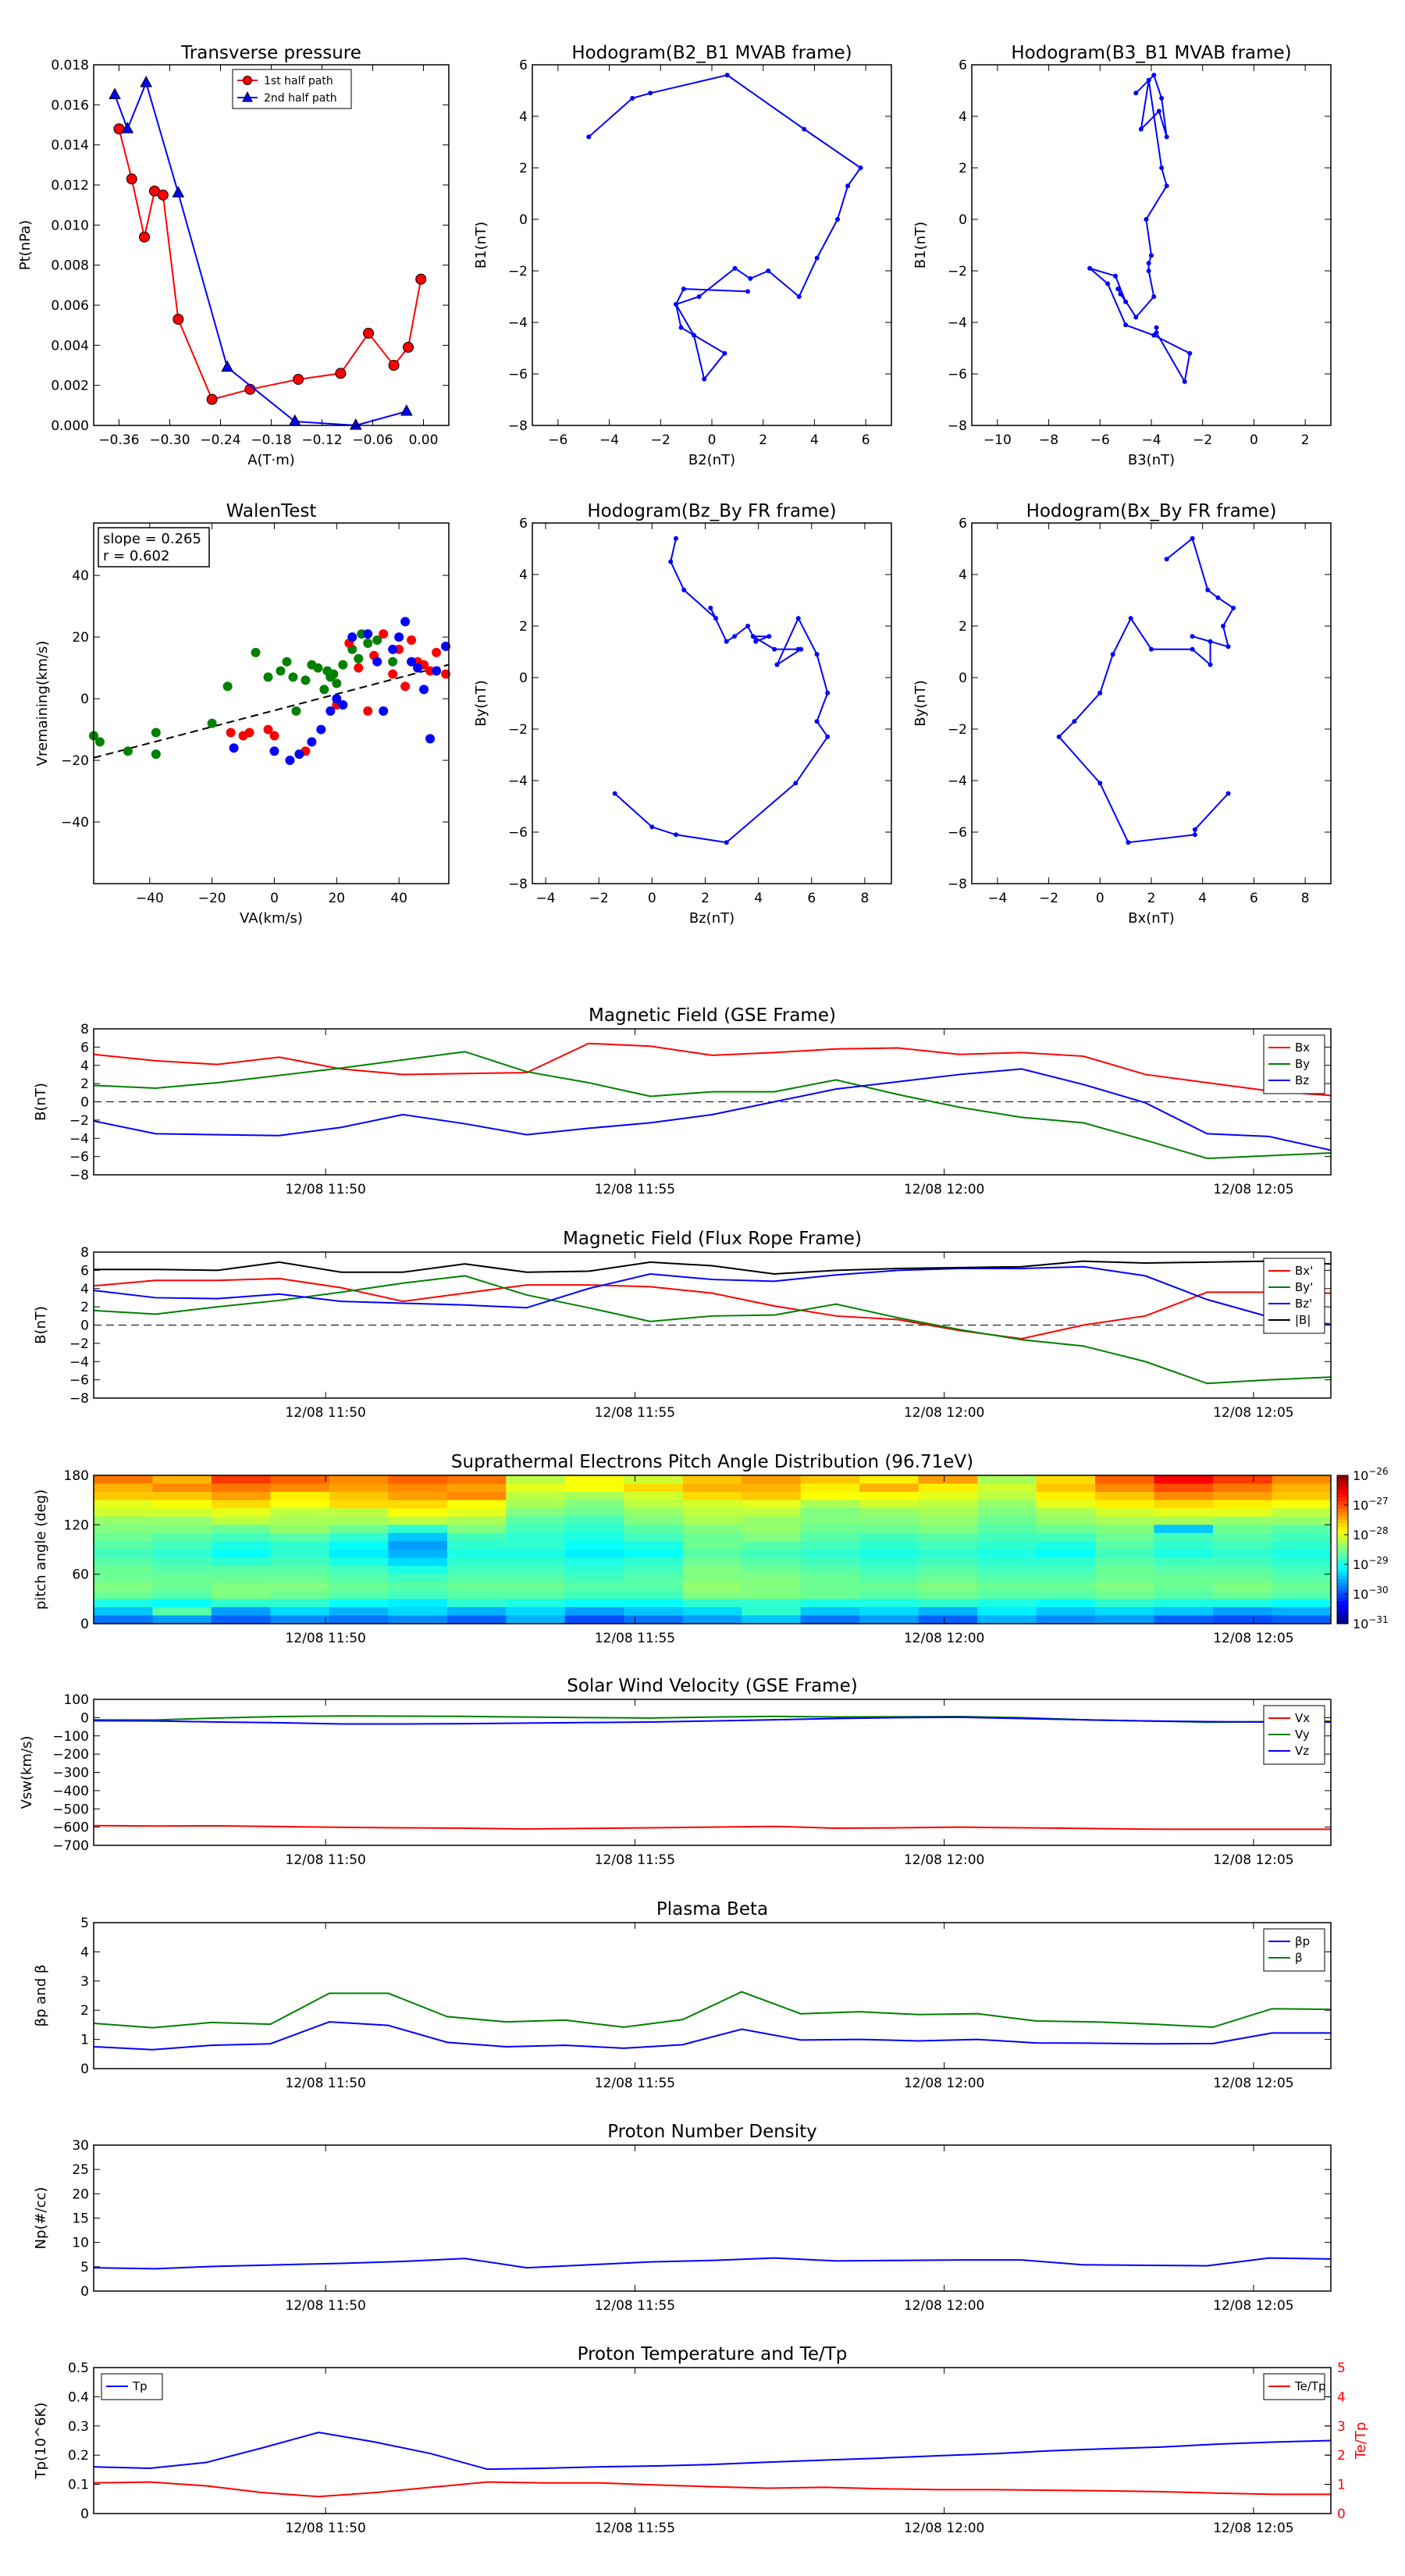 The height and width of the screenshot is (2576, 1405). What do you see at coordinates (812, 899) in the screenshot?
I see `hodogram-bz-by-xtick-label: 6` at bounding box center [812, 899].